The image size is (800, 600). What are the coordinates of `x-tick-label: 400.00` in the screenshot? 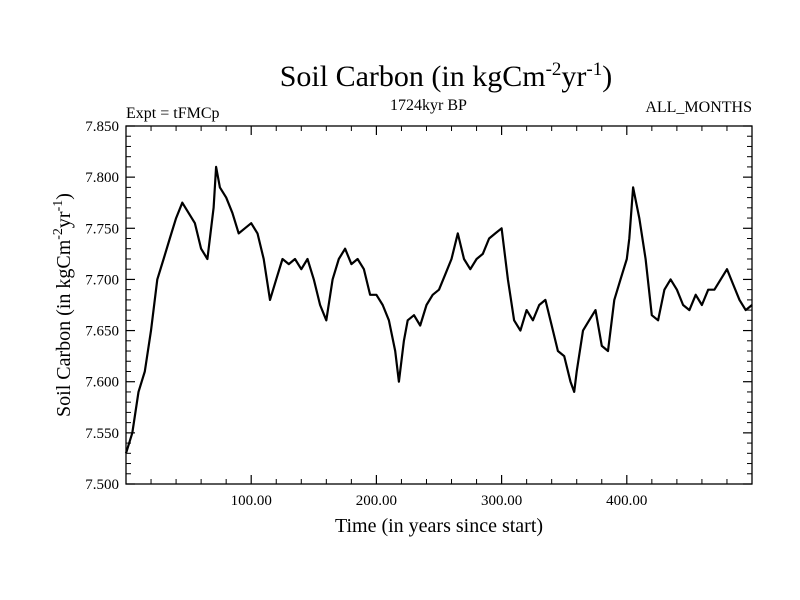 It's located at (626, 501).